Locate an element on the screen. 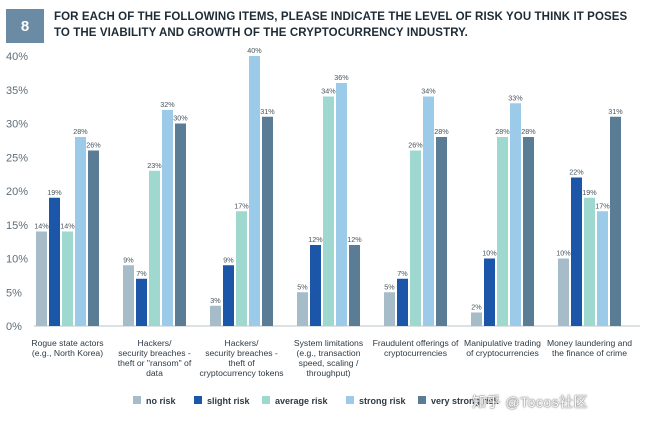  category-label: Rogue state actors (e.g., North Korea) is located at coordinates (67, 348).